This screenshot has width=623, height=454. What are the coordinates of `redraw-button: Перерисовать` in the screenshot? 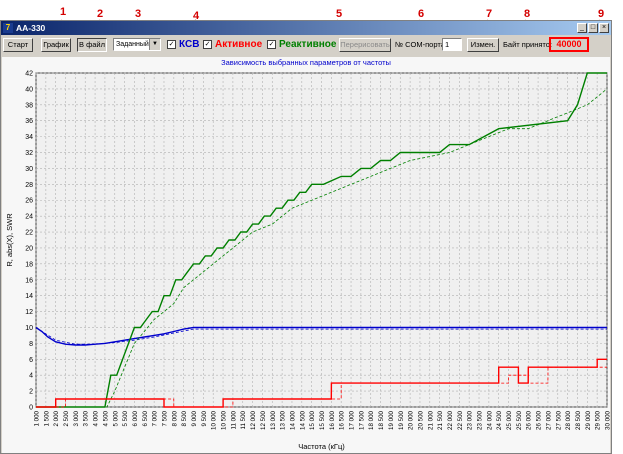 It's located at (365, 45).